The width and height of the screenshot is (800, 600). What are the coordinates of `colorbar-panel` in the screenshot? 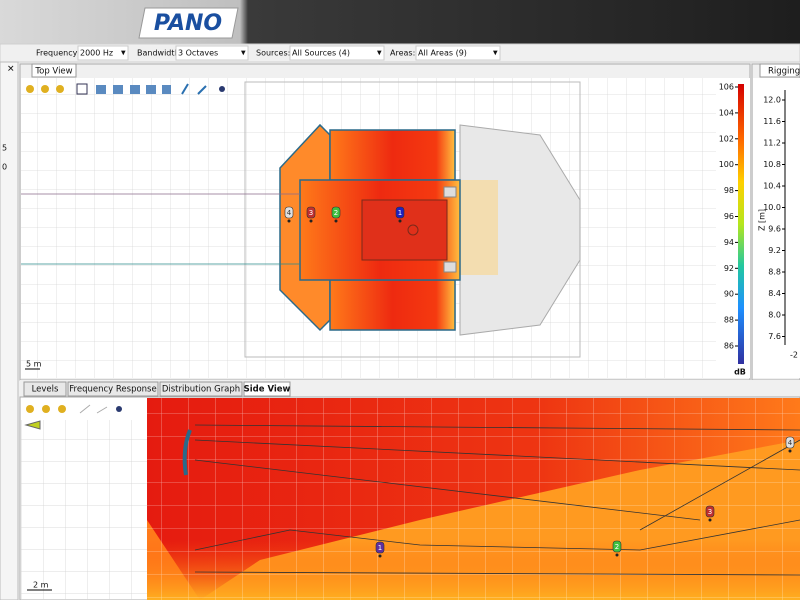 It's located at (733, 228).